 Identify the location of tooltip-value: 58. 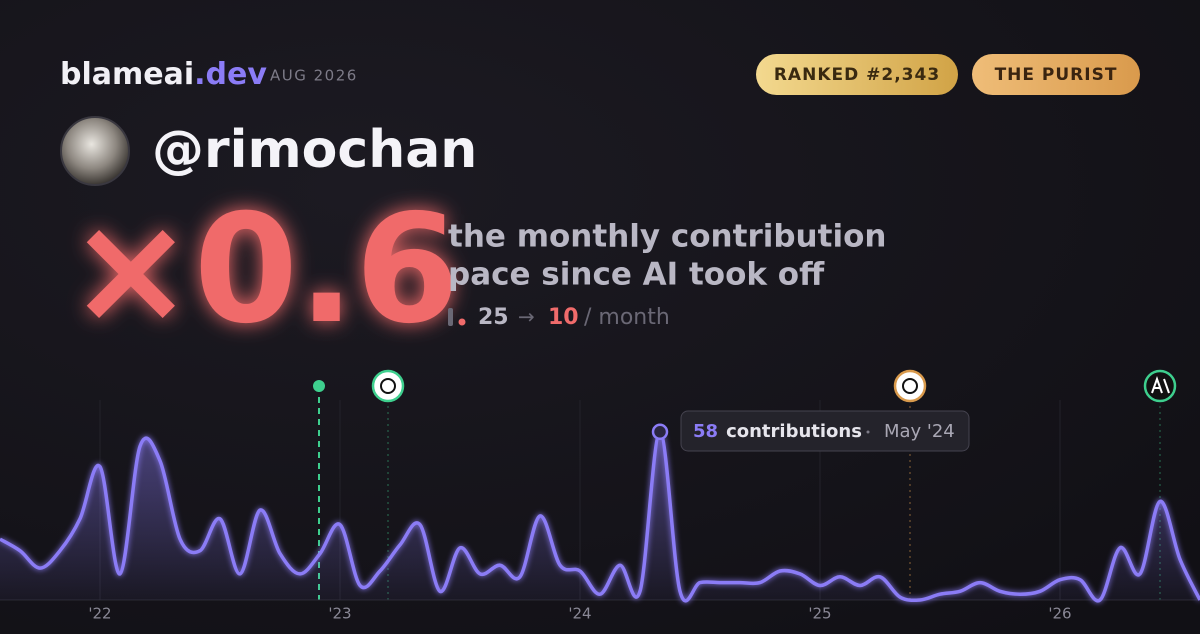
(705, 431).